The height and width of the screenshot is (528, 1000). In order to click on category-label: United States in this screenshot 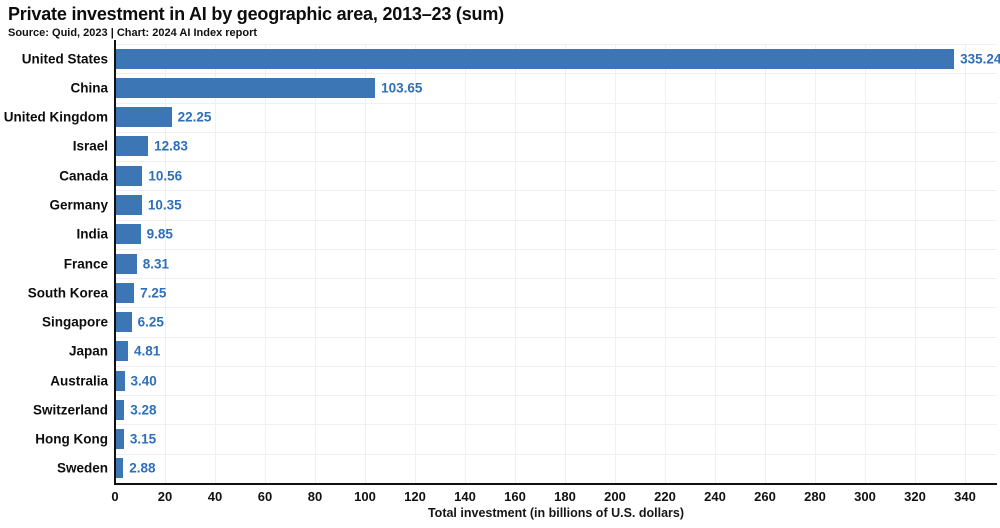, I will do `click(64, 59)`.